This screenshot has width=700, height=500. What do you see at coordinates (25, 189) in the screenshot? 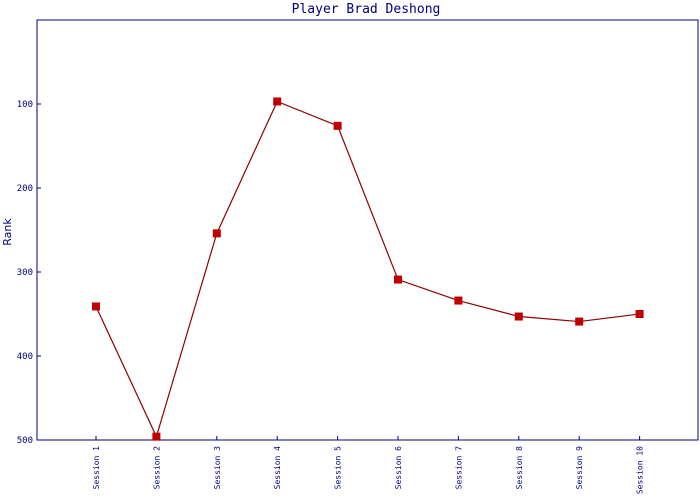
I see `y-tick-label: 200` at bounding box center [25, 189].